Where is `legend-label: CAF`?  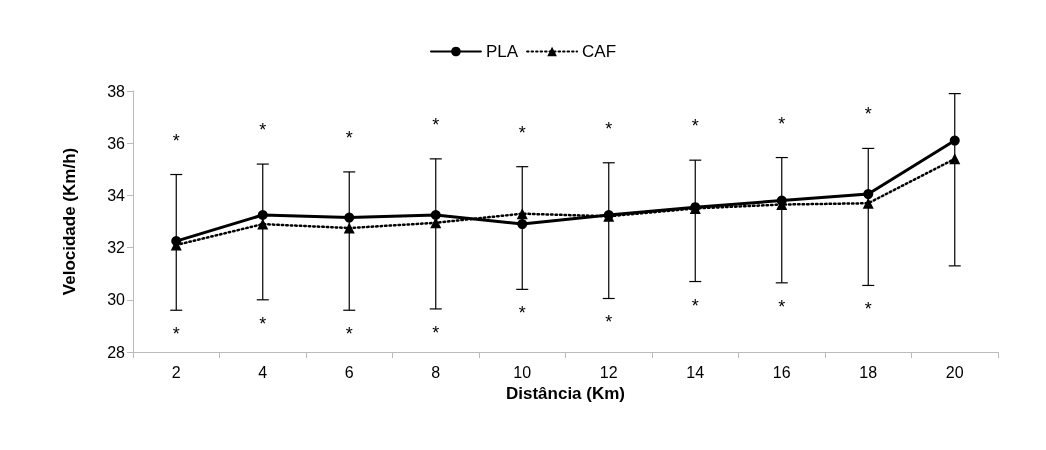
legend-label: CAF is located at coordinates (599, 51).